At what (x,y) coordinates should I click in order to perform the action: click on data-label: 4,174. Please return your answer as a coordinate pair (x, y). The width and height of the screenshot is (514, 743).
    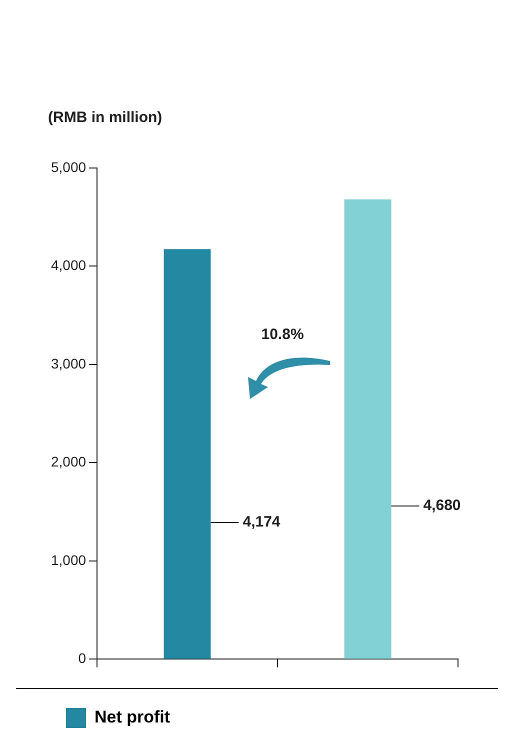
    Looking at the image, I should click on (261, 522).